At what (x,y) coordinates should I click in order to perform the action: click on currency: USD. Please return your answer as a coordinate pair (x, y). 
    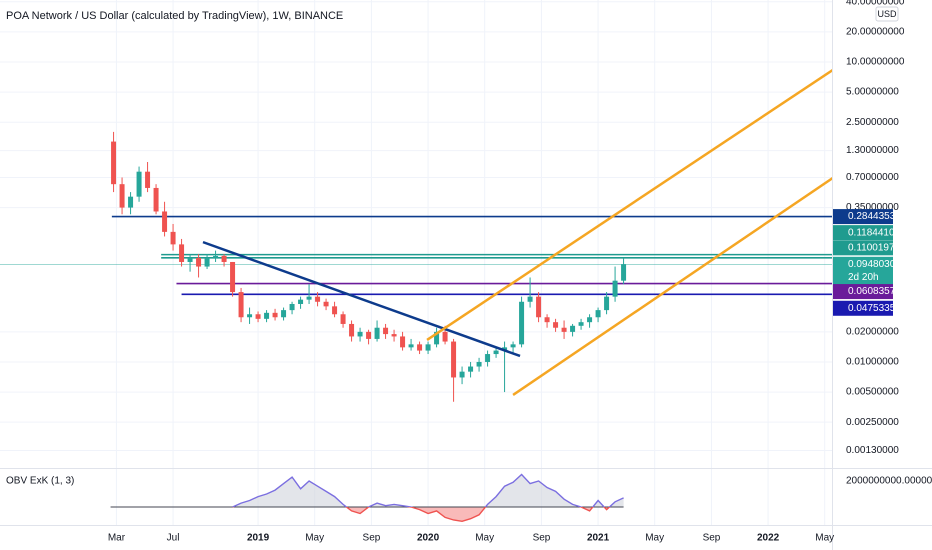
    Looking at the image, I should click on (887, 14).